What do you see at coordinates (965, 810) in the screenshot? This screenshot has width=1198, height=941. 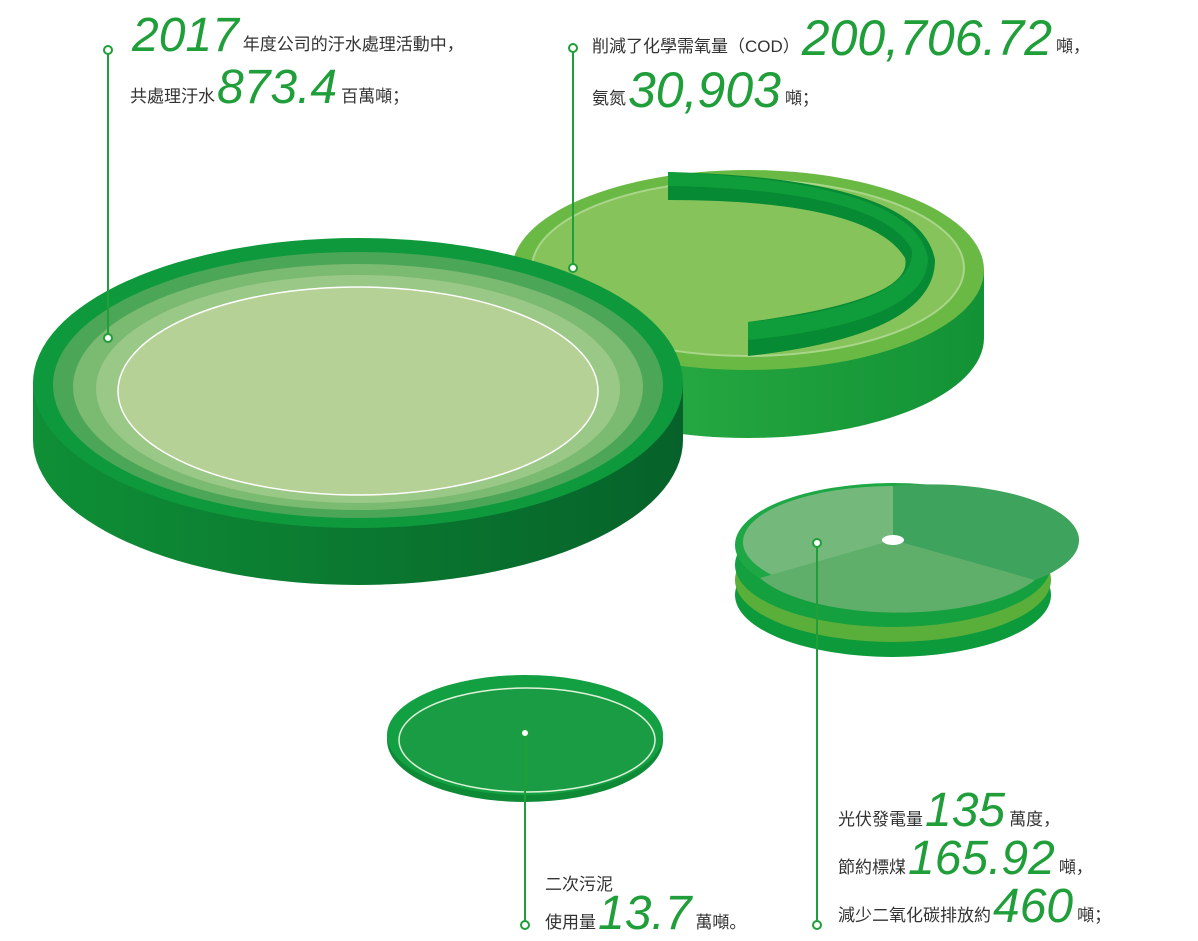 I see `figure: 135` at bounding box center [965, 810].